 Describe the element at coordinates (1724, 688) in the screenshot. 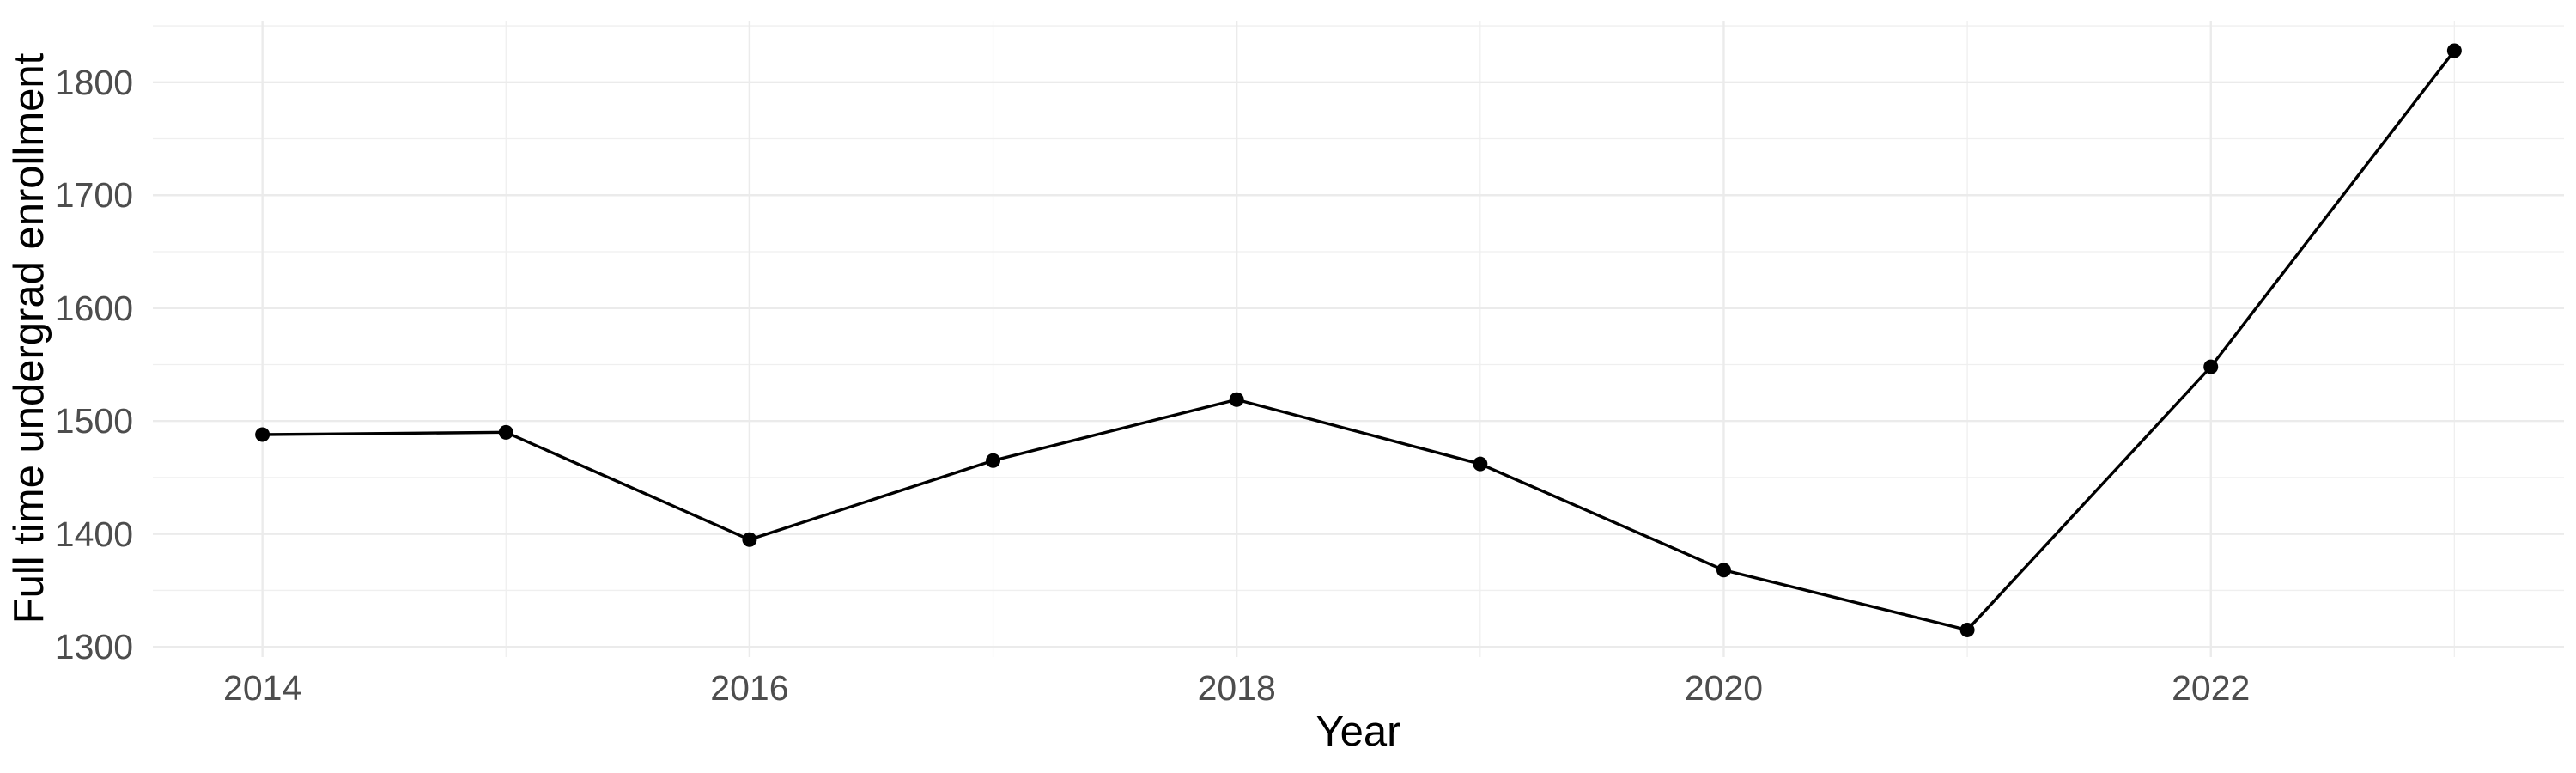

I see `x-tick-label: 2020` at that location.